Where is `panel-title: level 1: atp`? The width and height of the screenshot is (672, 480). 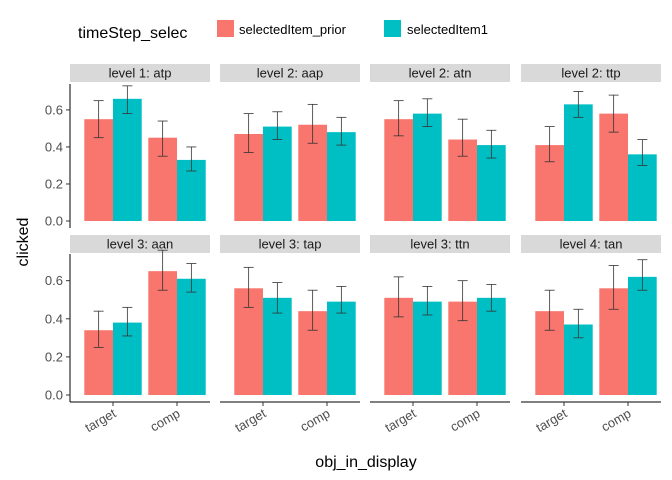
panel-title: level 1: atp is located at coordinates (140, 73).